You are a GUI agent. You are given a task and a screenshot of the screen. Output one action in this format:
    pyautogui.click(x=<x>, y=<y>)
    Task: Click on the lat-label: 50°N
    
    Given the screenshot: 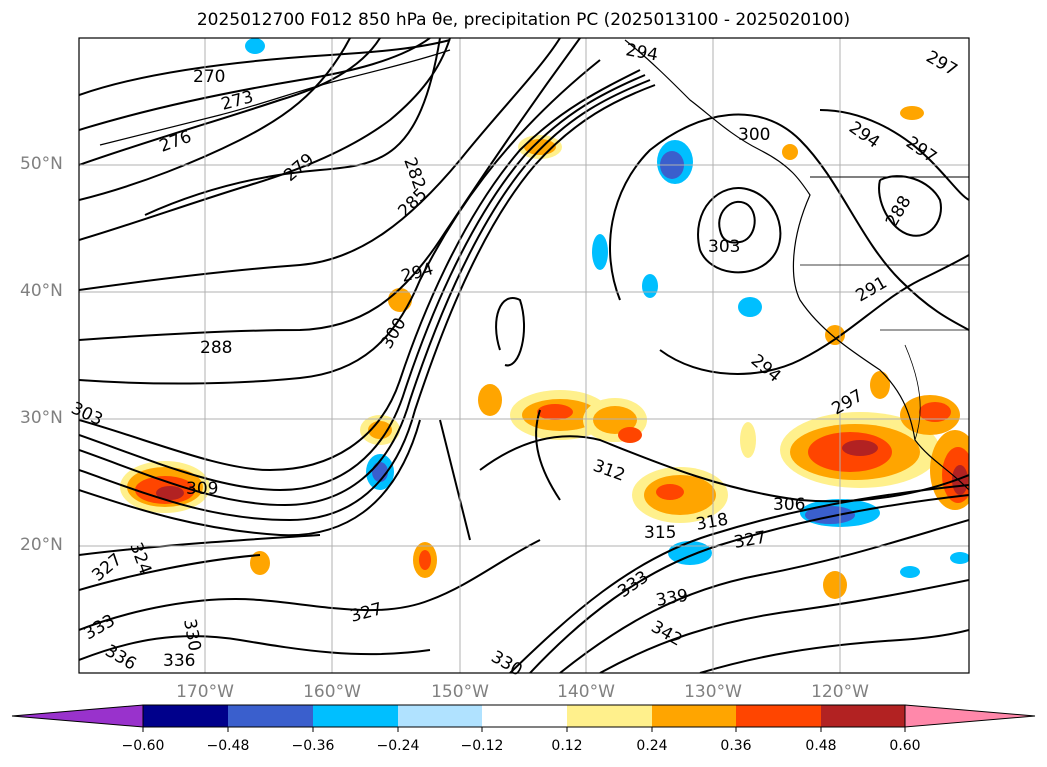 What is the action you would take?
    pyautogui.click(x=41, y=164)
    